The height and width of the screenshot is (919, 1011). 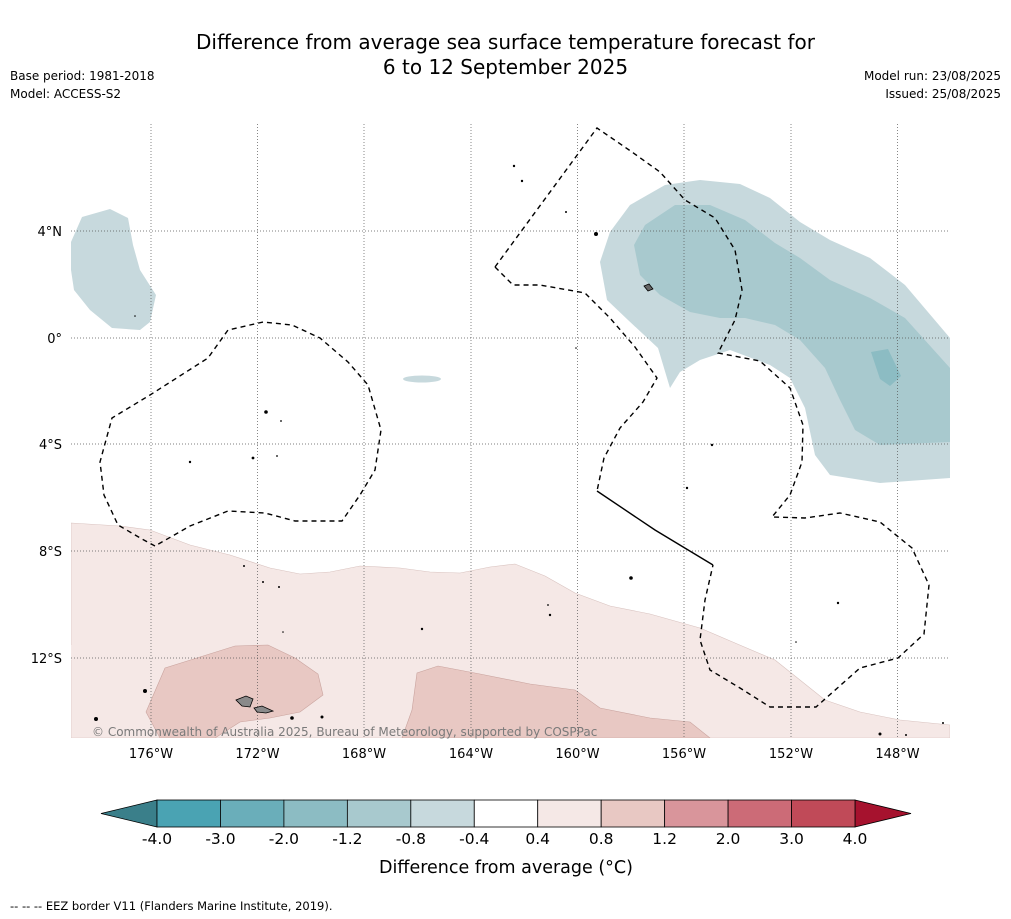 I want to click on model-name: Model: ACCESS-S2, so click(x=66, y=94).